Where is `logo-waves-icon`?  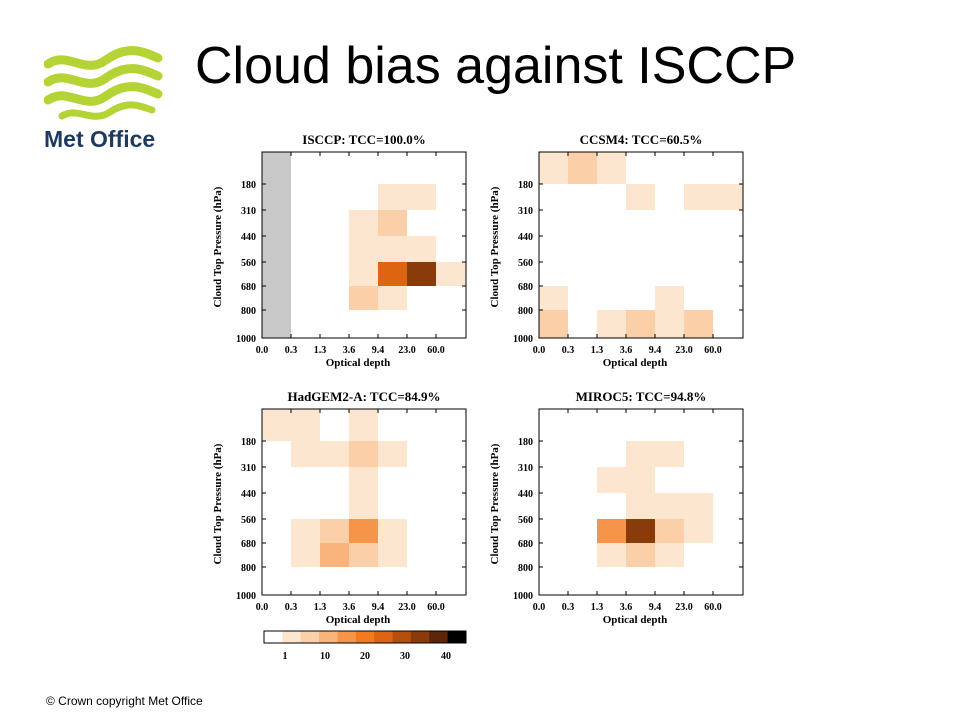 logo-waves-icon is located at coordinates (103, 83).